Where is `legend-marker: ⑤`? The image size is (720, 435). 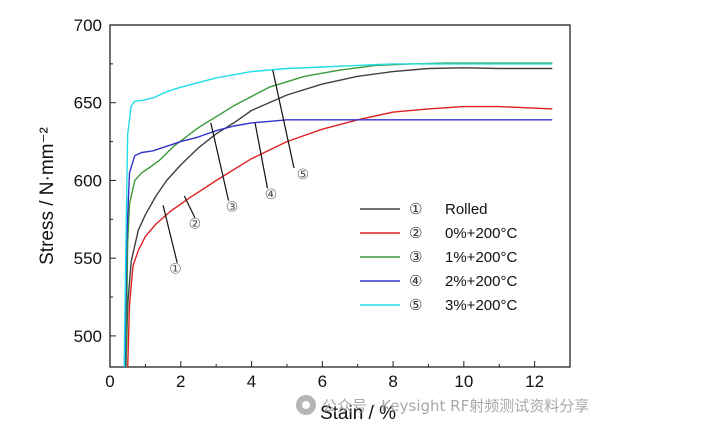 legend-marker: ⑤ is located at coordinates (415, 305).